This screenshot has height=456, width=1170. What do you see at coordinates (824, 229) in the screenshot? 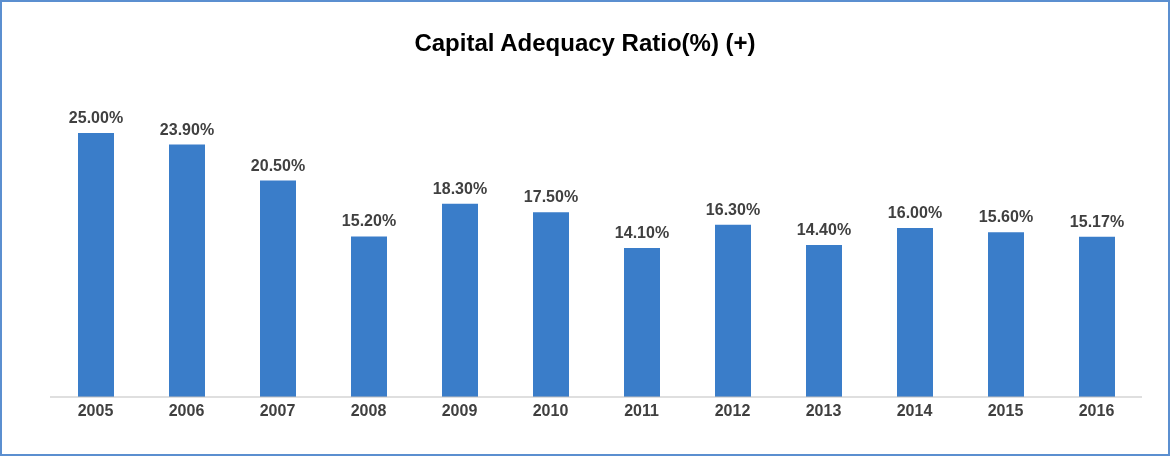
I see `data-label: 14.40%` at bounding box center [824, 229].